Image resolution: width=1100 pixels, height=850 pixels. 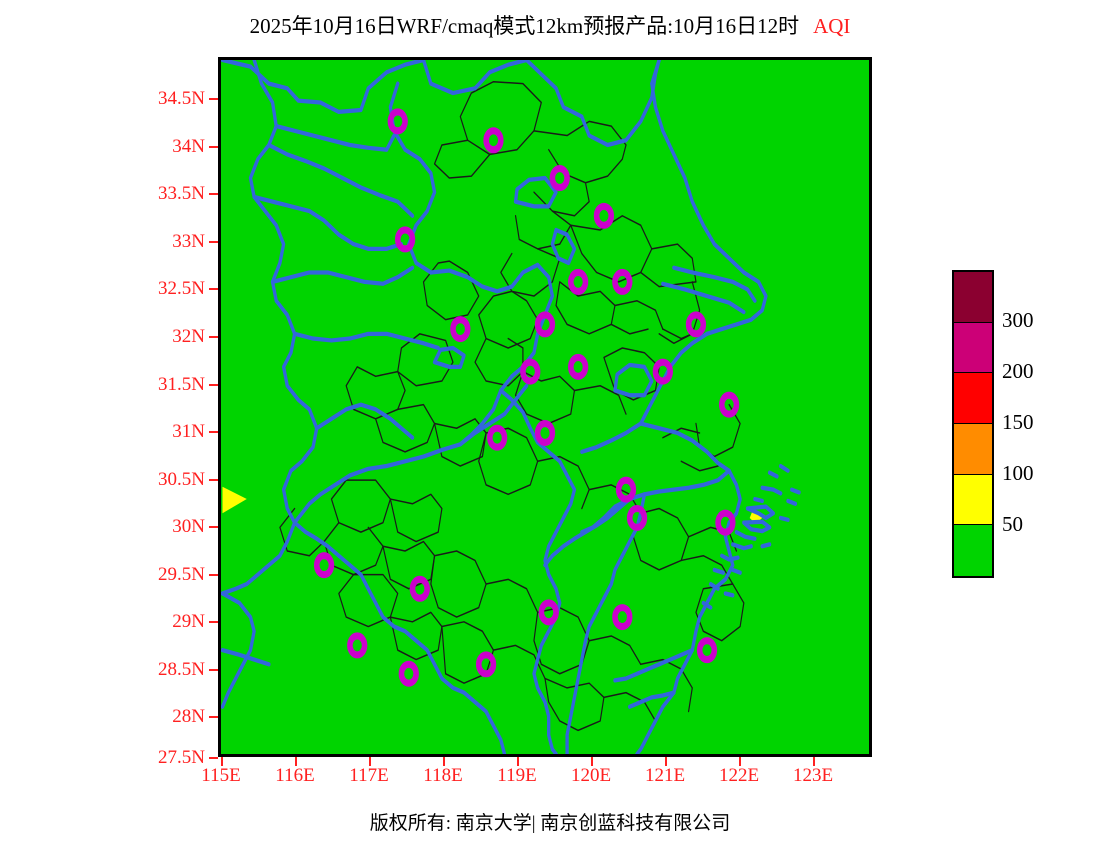 I want to click on title-variable-label: AQI, so click(x=832, y=26).